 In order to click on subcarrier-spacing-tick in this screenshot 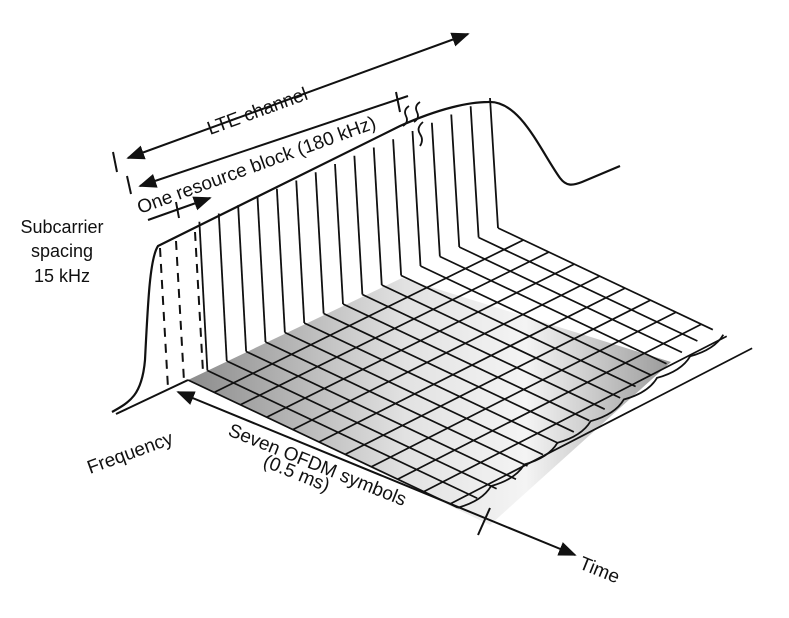, I will do `click(177, 210)`.